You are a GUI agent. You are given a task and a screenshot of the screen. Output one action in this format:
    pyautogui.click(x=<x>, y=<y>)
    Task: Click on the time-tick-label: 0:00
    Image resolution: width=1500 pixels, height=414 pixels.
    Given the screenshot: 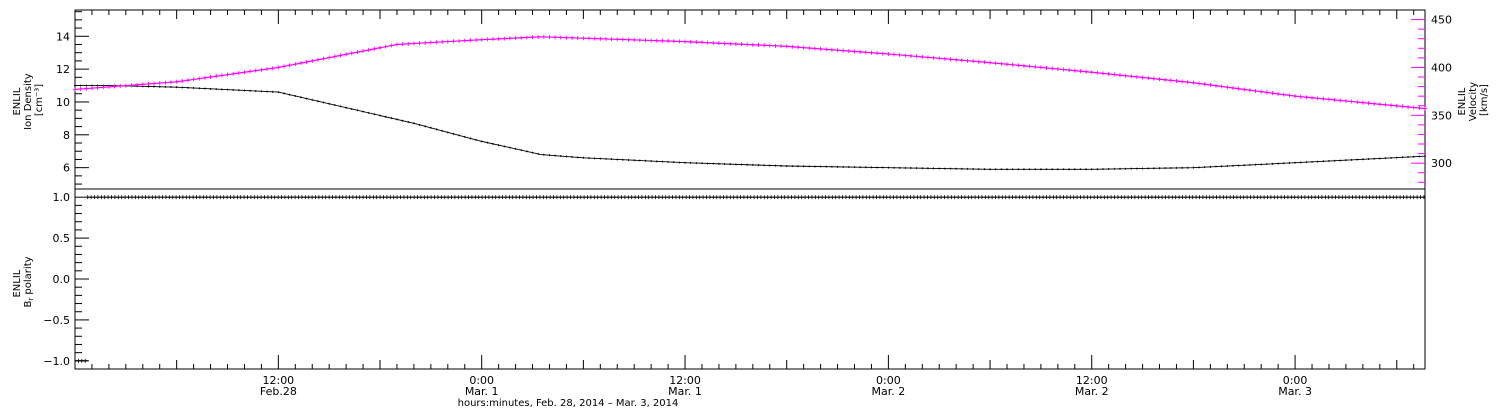 What is the action you would take?
    pyautogui.click(x=888, y=380)
    